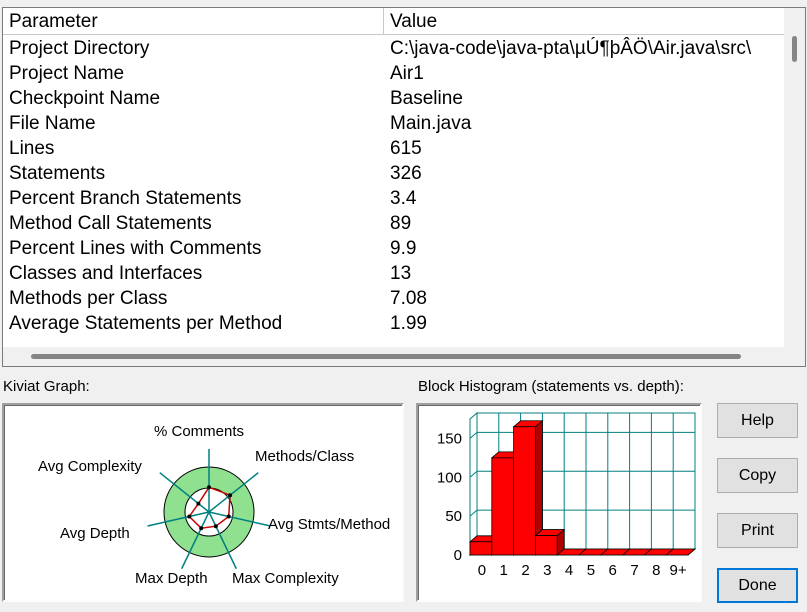  I want to click on table-row: Percent Lines with Comments 9.9, so click(393, 248).